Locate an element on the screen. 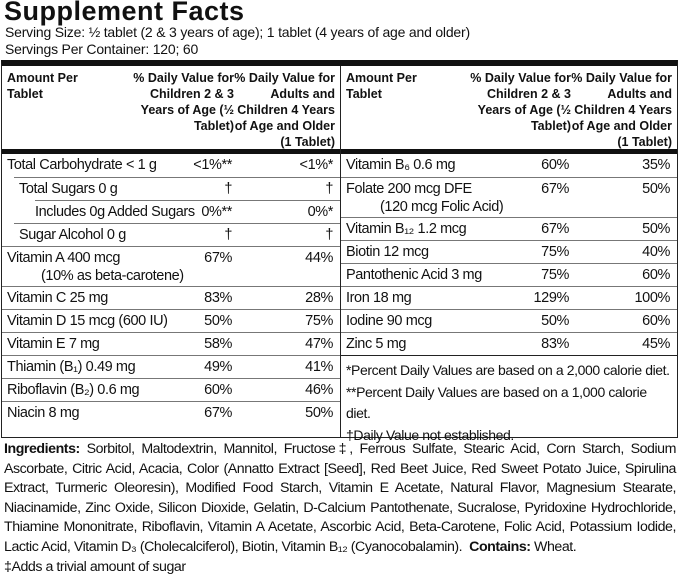 This screenshot has width=679, height=584. nutrient-row: Vitamin B₆ 0.6 mg 60% 35% is located at coordinates (509, 165).